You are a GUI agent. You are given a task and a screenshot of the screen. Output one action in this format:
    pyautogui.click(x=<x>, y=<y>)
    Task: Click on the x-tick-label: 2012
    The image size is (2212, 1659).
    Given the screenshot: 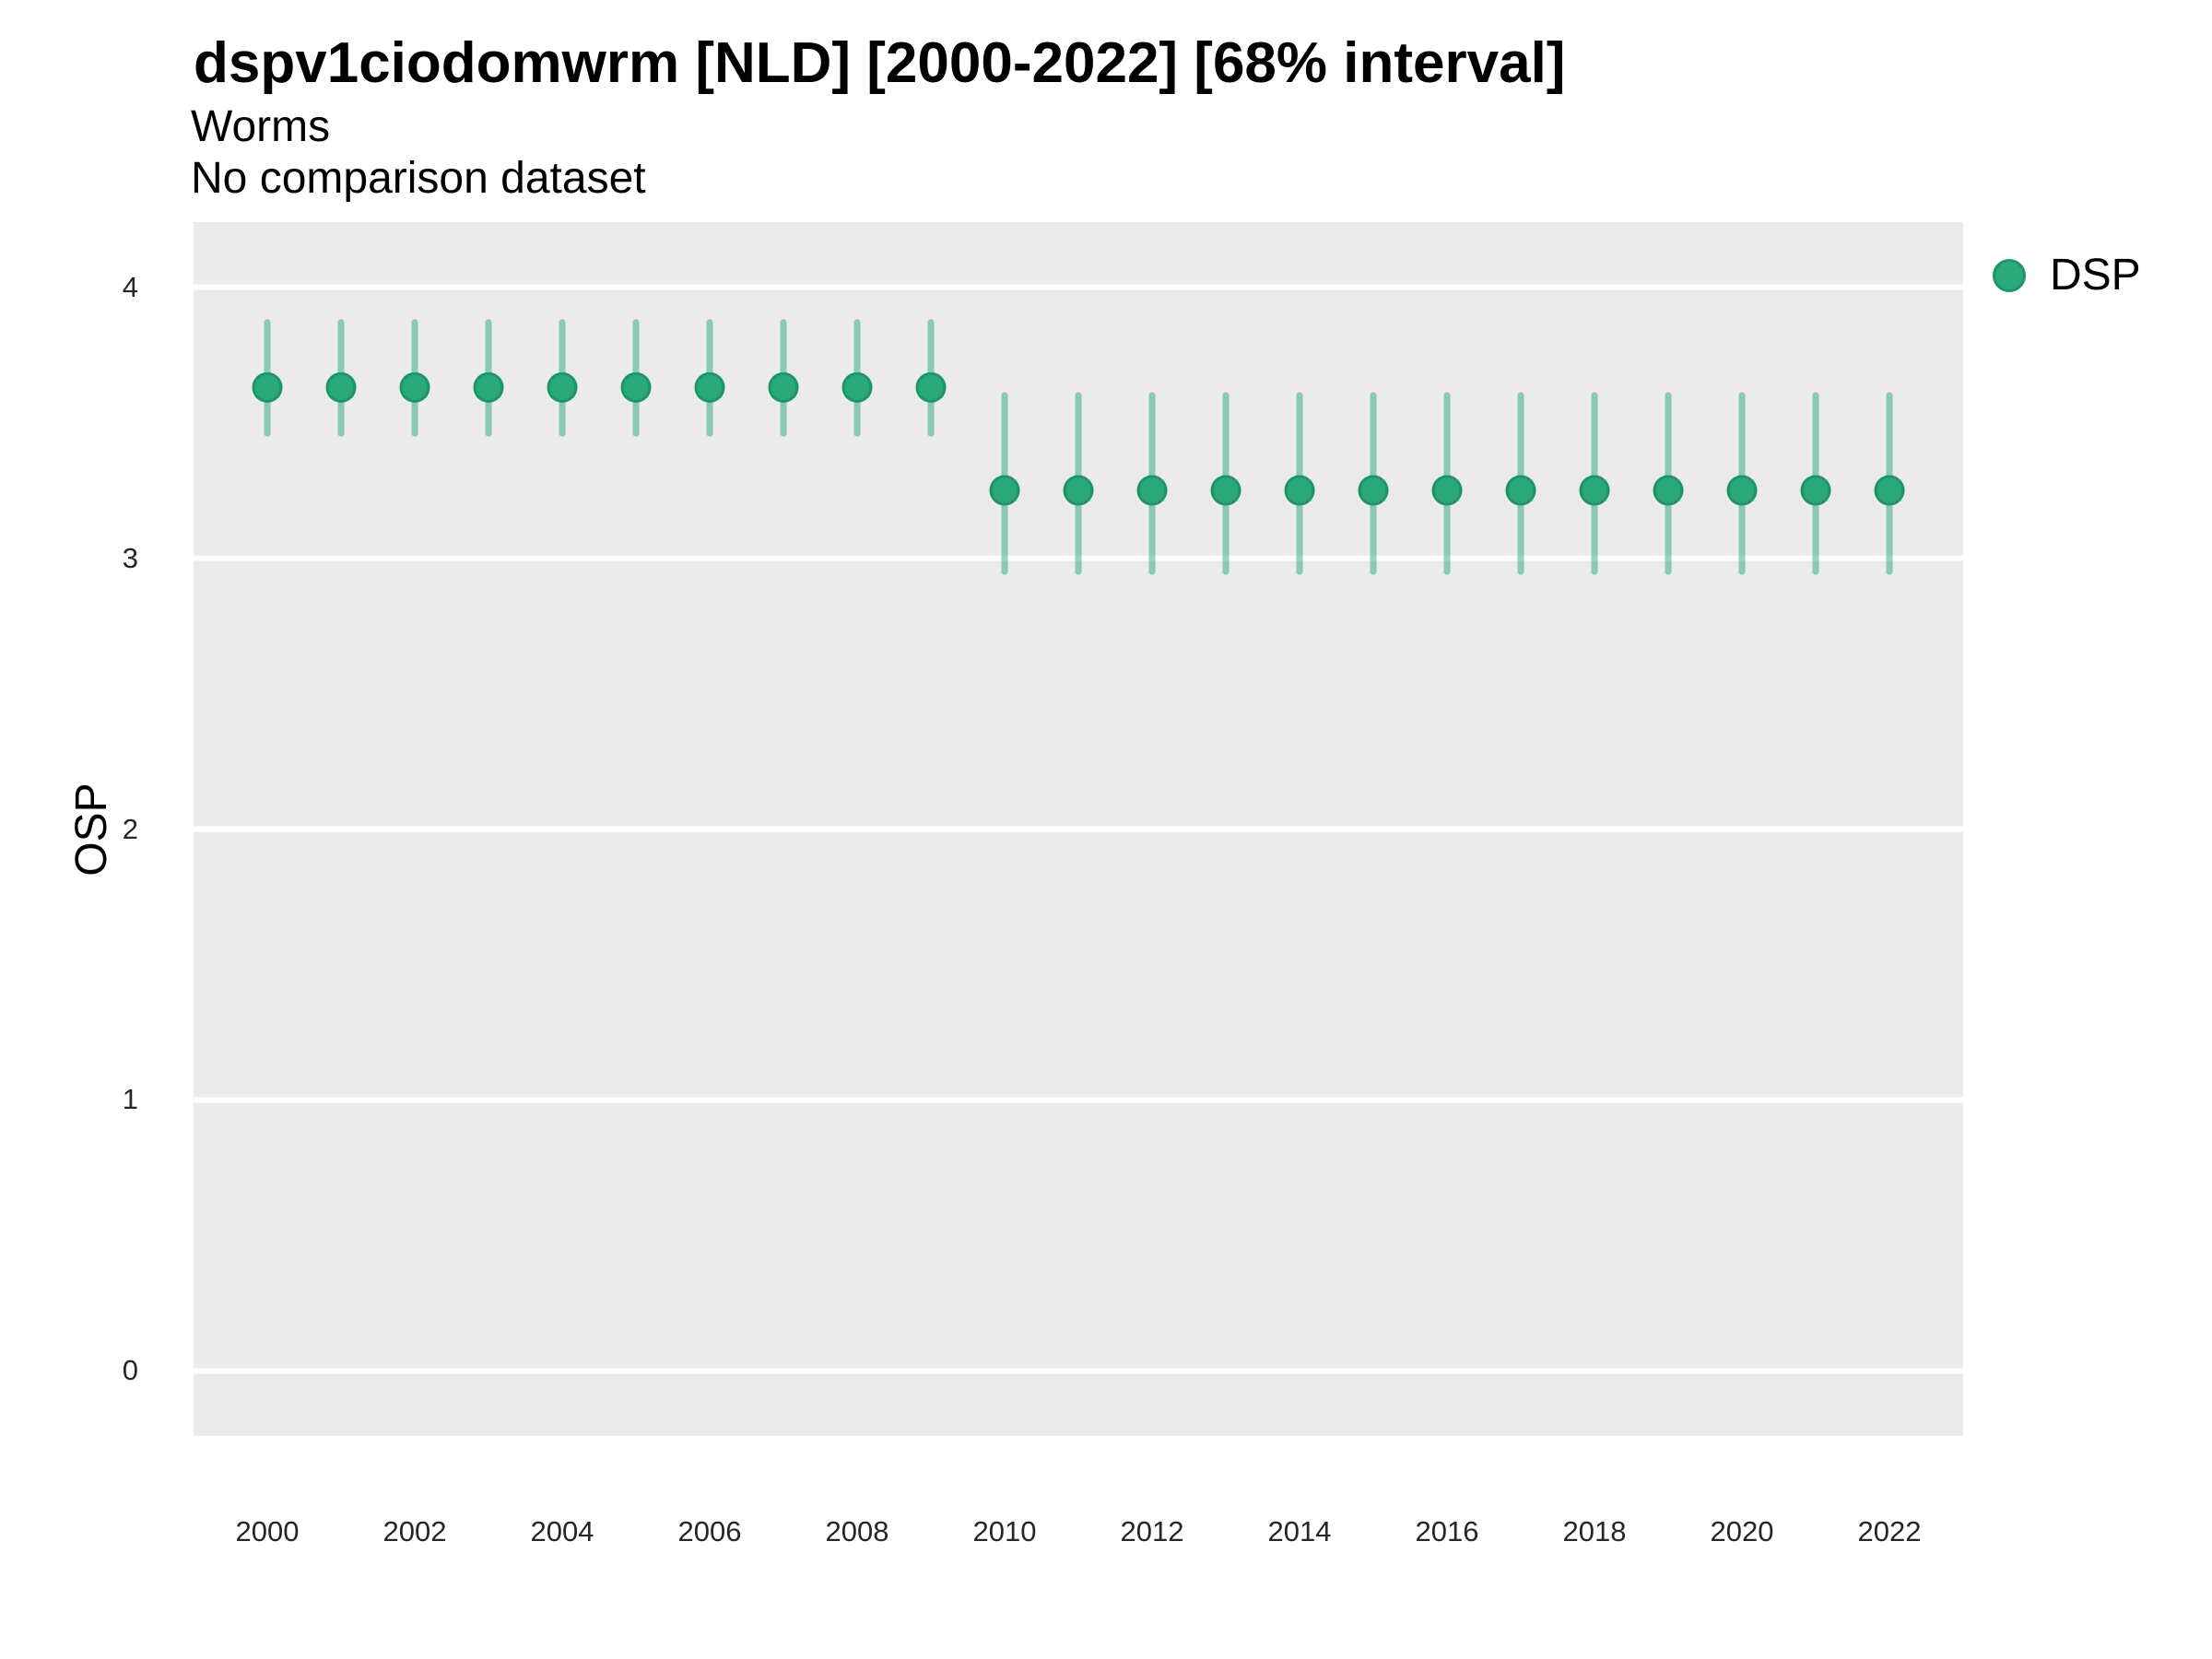 What is the action you would take?
    pyautogui.click(x=1152, y=1531)
    